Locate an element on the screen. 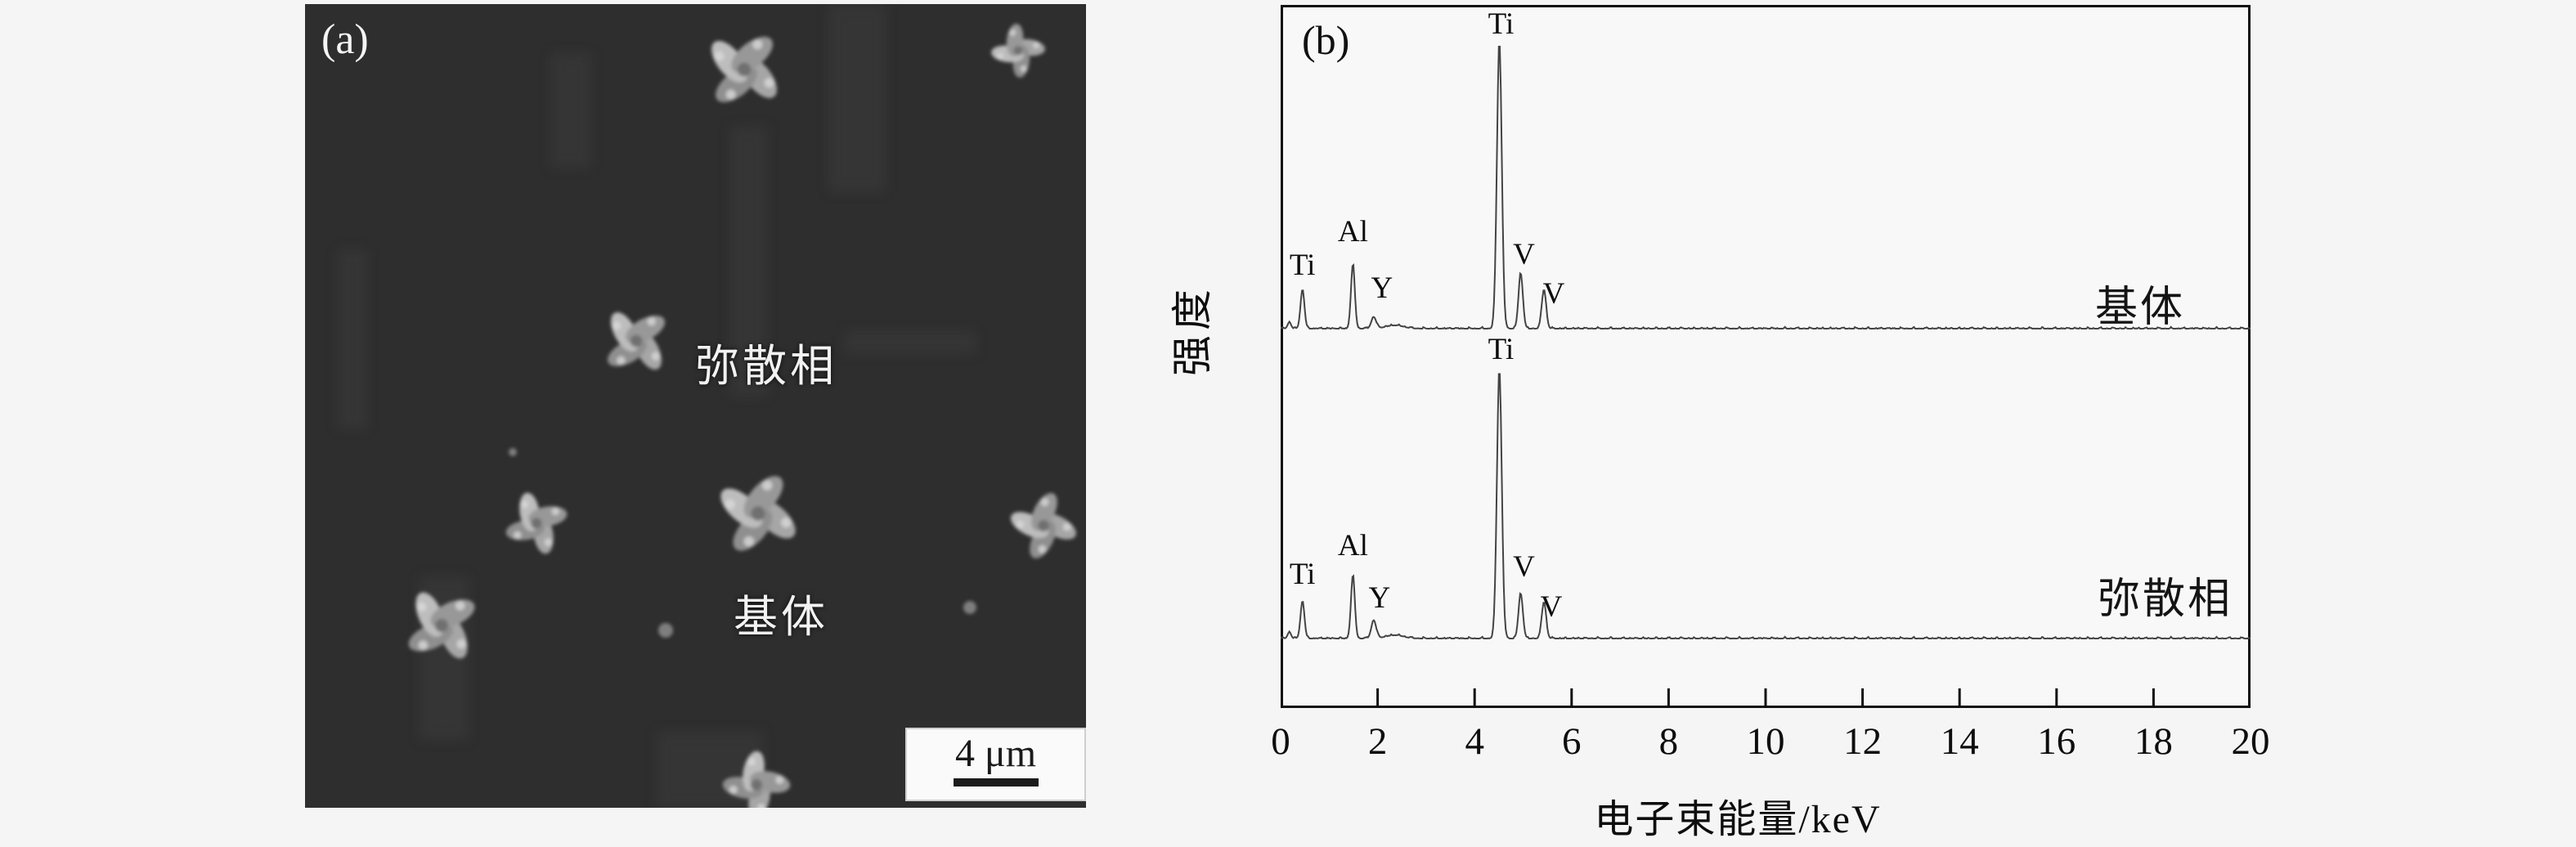 This screenshot has height=847, width=2576. series-label-matrix: 基体 is located at coordinates (2141, 308).